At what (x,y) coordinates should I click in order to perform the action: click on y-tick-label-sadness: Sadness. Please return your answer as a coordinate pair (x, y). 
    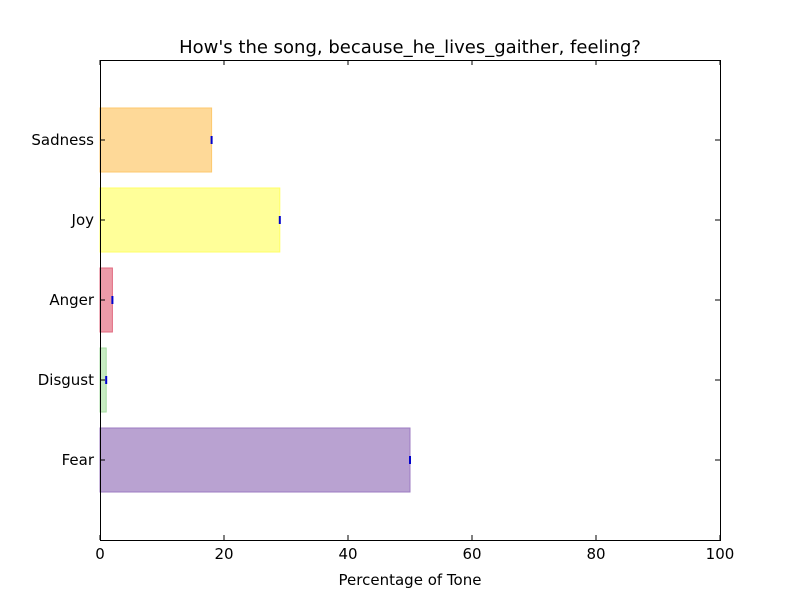
    Looking at the image, I should click on (62, 140).